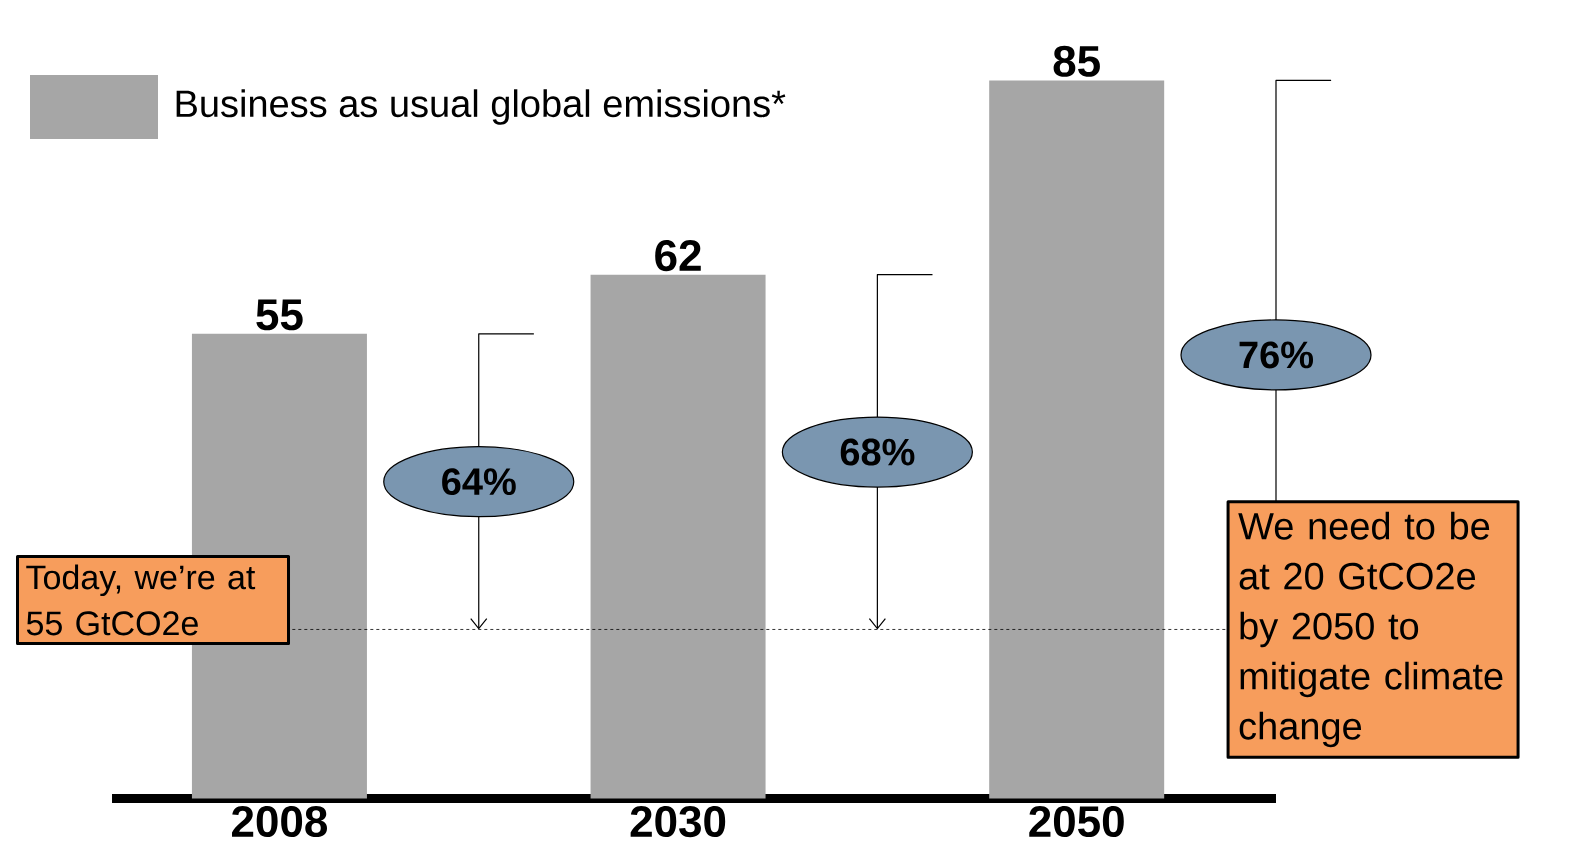  I want to click on annotation: Today, we’re at 55 GtCO2e, so click(141, 600).